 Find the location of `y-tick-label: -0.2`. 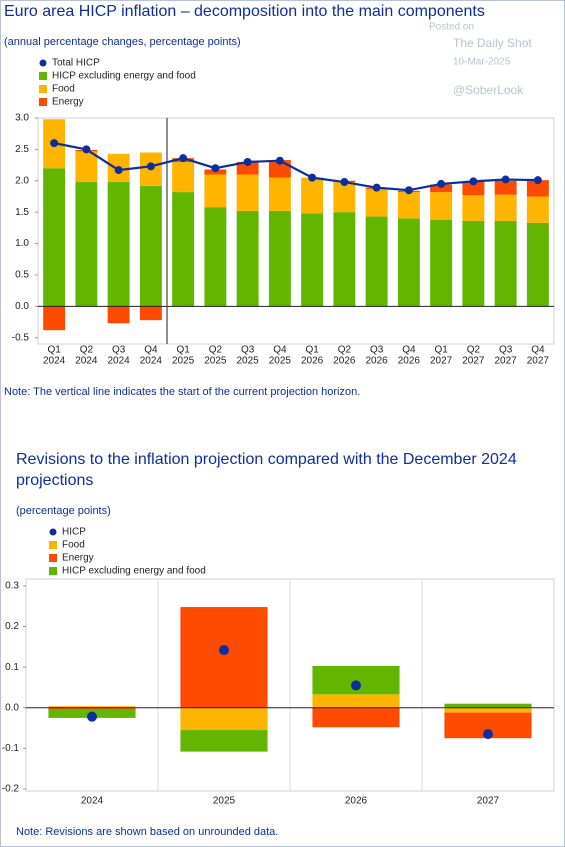

y-tick-label: -0.2 is located at coordinates (11, 789).